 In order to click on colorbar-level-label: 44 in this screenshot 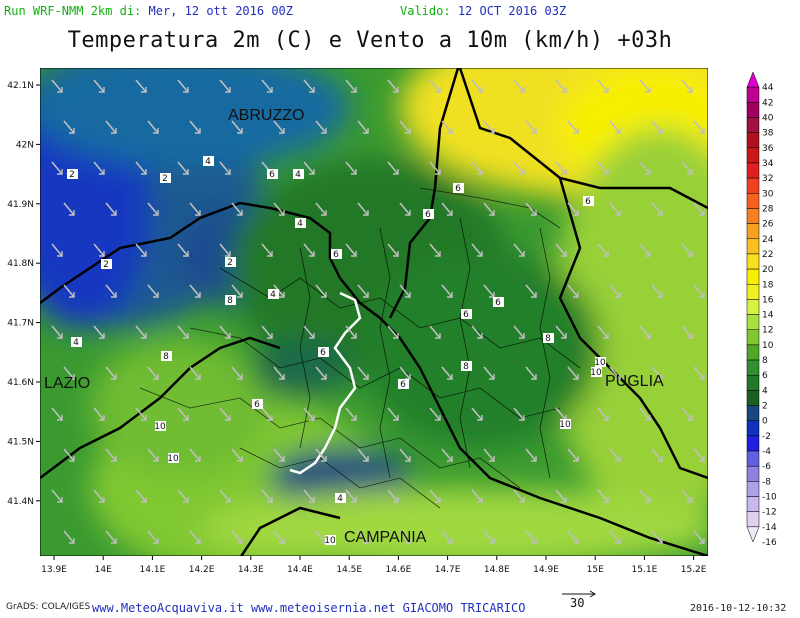, I will do `click(768, 88)`.